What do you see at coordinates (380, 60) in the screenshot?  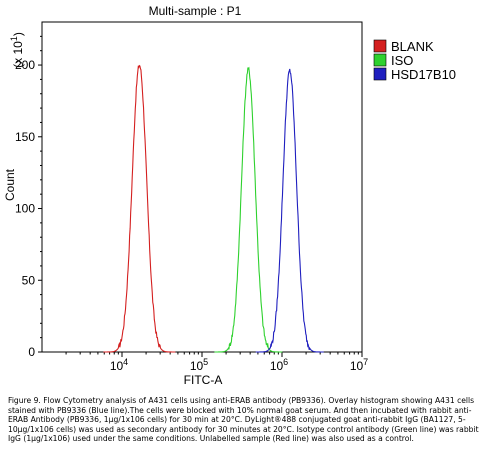 I see `legend-swatch-iso` at bounding box center [380, 60].